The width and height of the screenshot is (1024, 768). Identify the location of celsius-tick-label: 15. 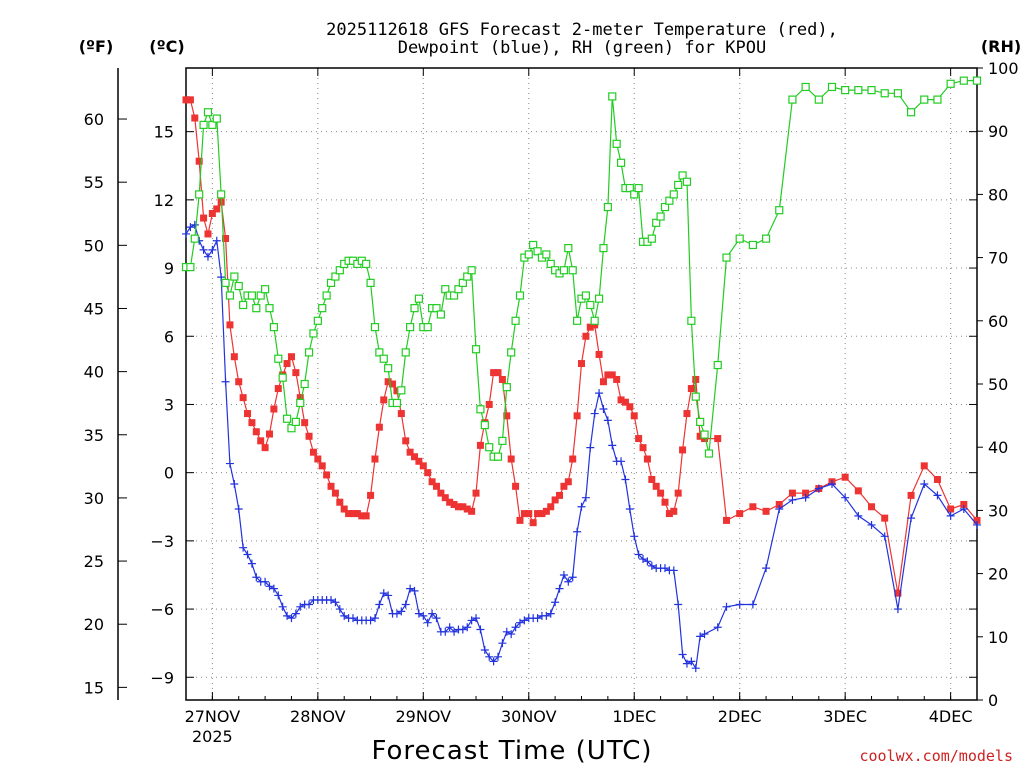
(164, 132).